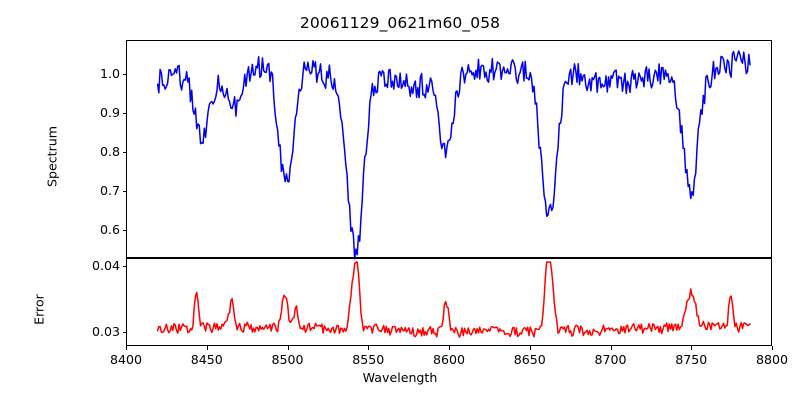 The height and width of the screenshot is (400, 800). I want to click on page-title: 20061129_0621m60_058, so click(400, 23).